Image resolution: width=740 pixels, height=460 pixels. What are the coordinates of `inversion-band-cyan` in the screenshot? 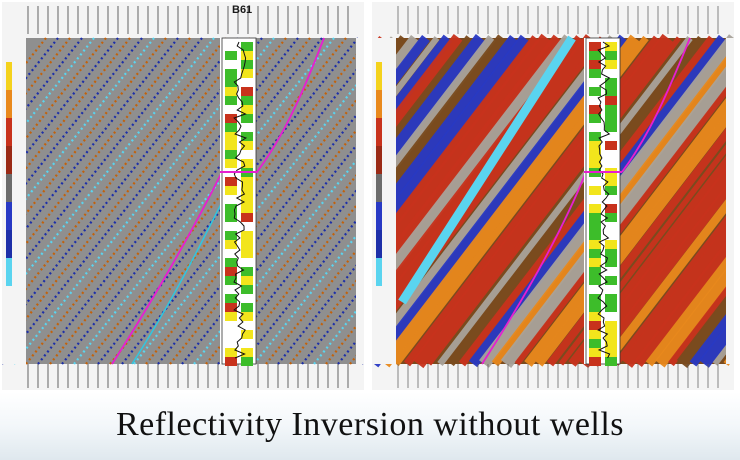 It's located at (487, 170).